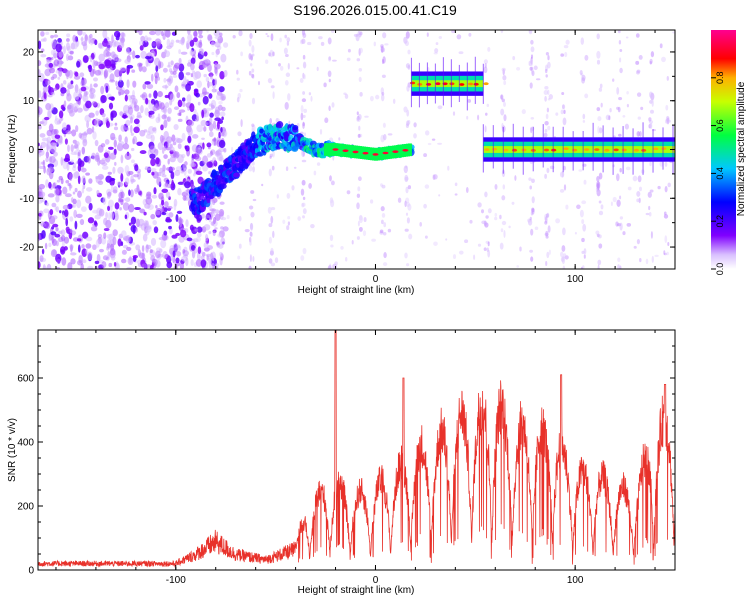 This screenshot has height=600, width=750. Describe the element at coordinates (12, 149) in the screenshot. I see `spectrogram-y-label: Frequency (Hz)` at that location.